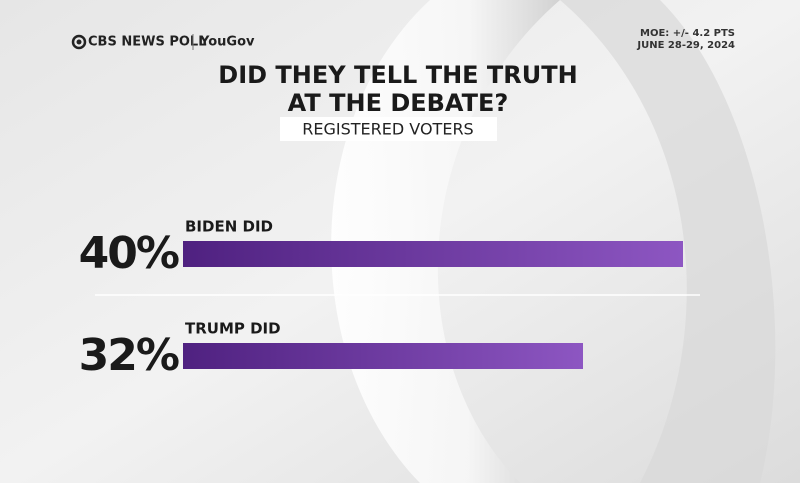 The image size is (800, 483). I want to click on cbs-logo, so click(79, 42).